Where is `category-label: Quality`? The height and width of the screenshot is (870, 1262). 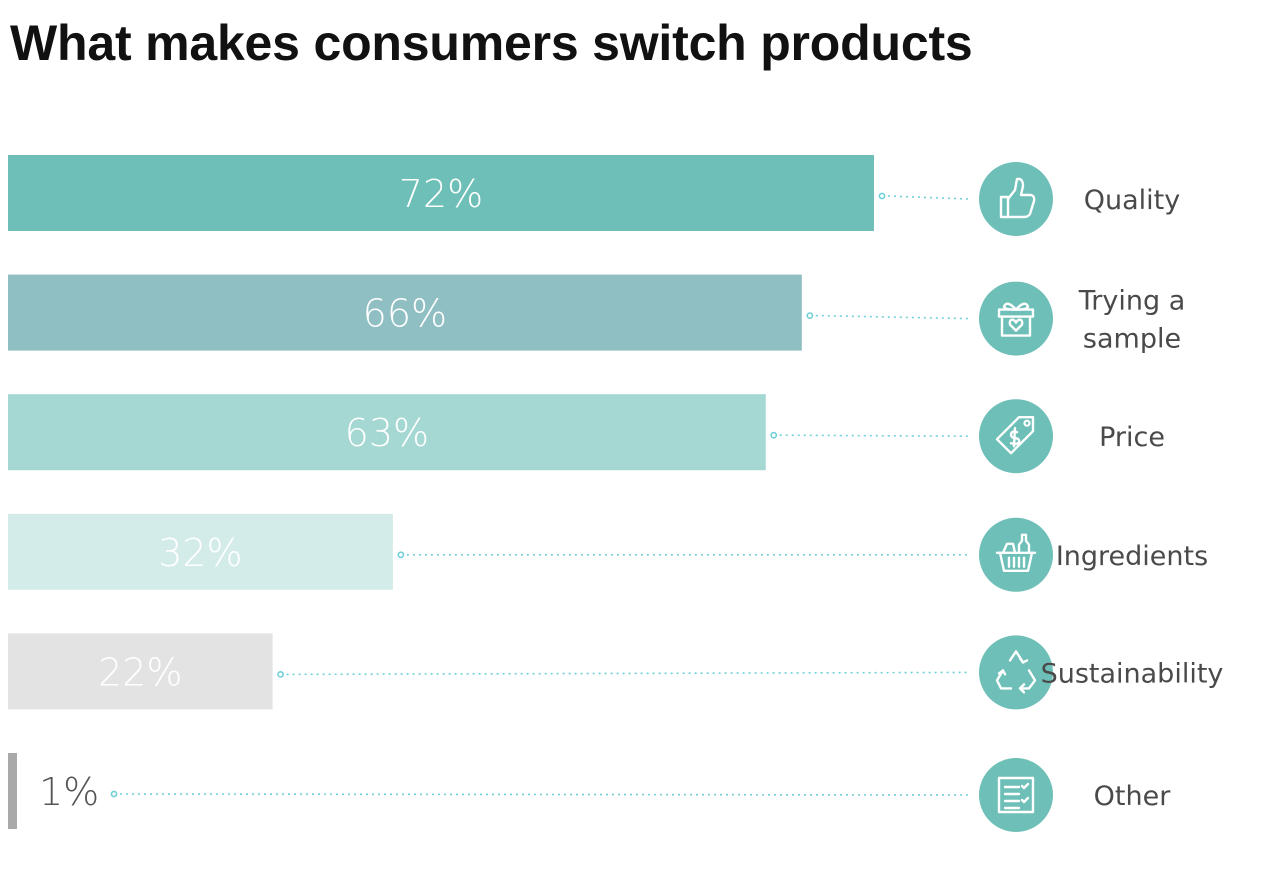
category-label: Quality is located at coordinates (1132, 200).